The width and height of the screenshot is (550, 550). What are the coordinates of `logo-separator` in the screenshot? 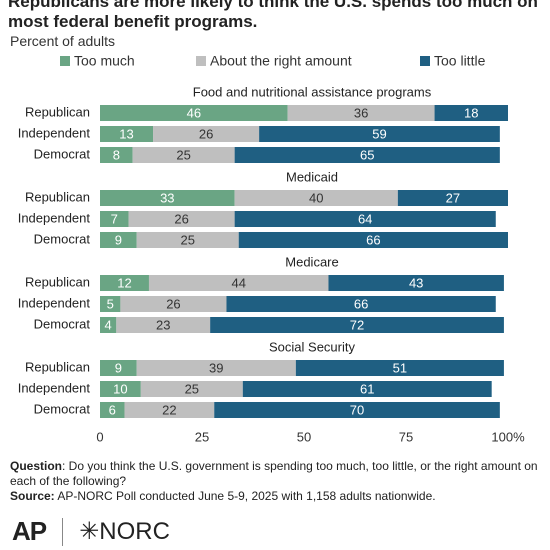 It's located at (63, 531).